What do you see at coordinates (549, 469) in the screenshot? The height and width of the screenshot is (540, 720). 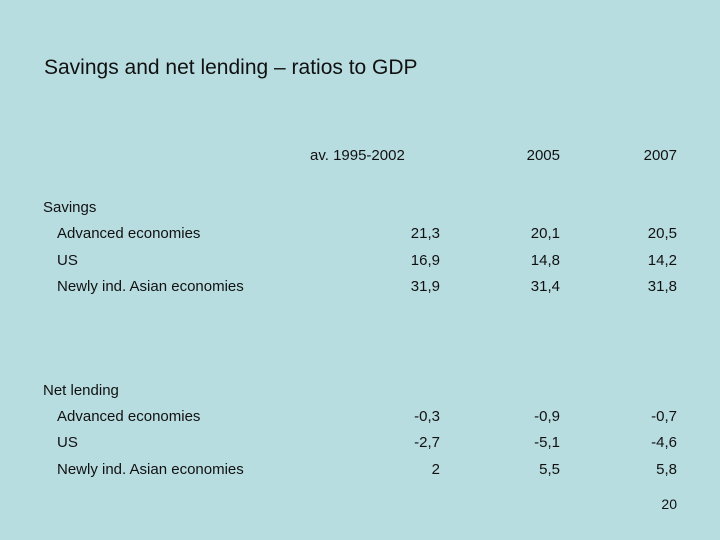 I see `table-cell: 5,5` at bounding box center [549, 469].